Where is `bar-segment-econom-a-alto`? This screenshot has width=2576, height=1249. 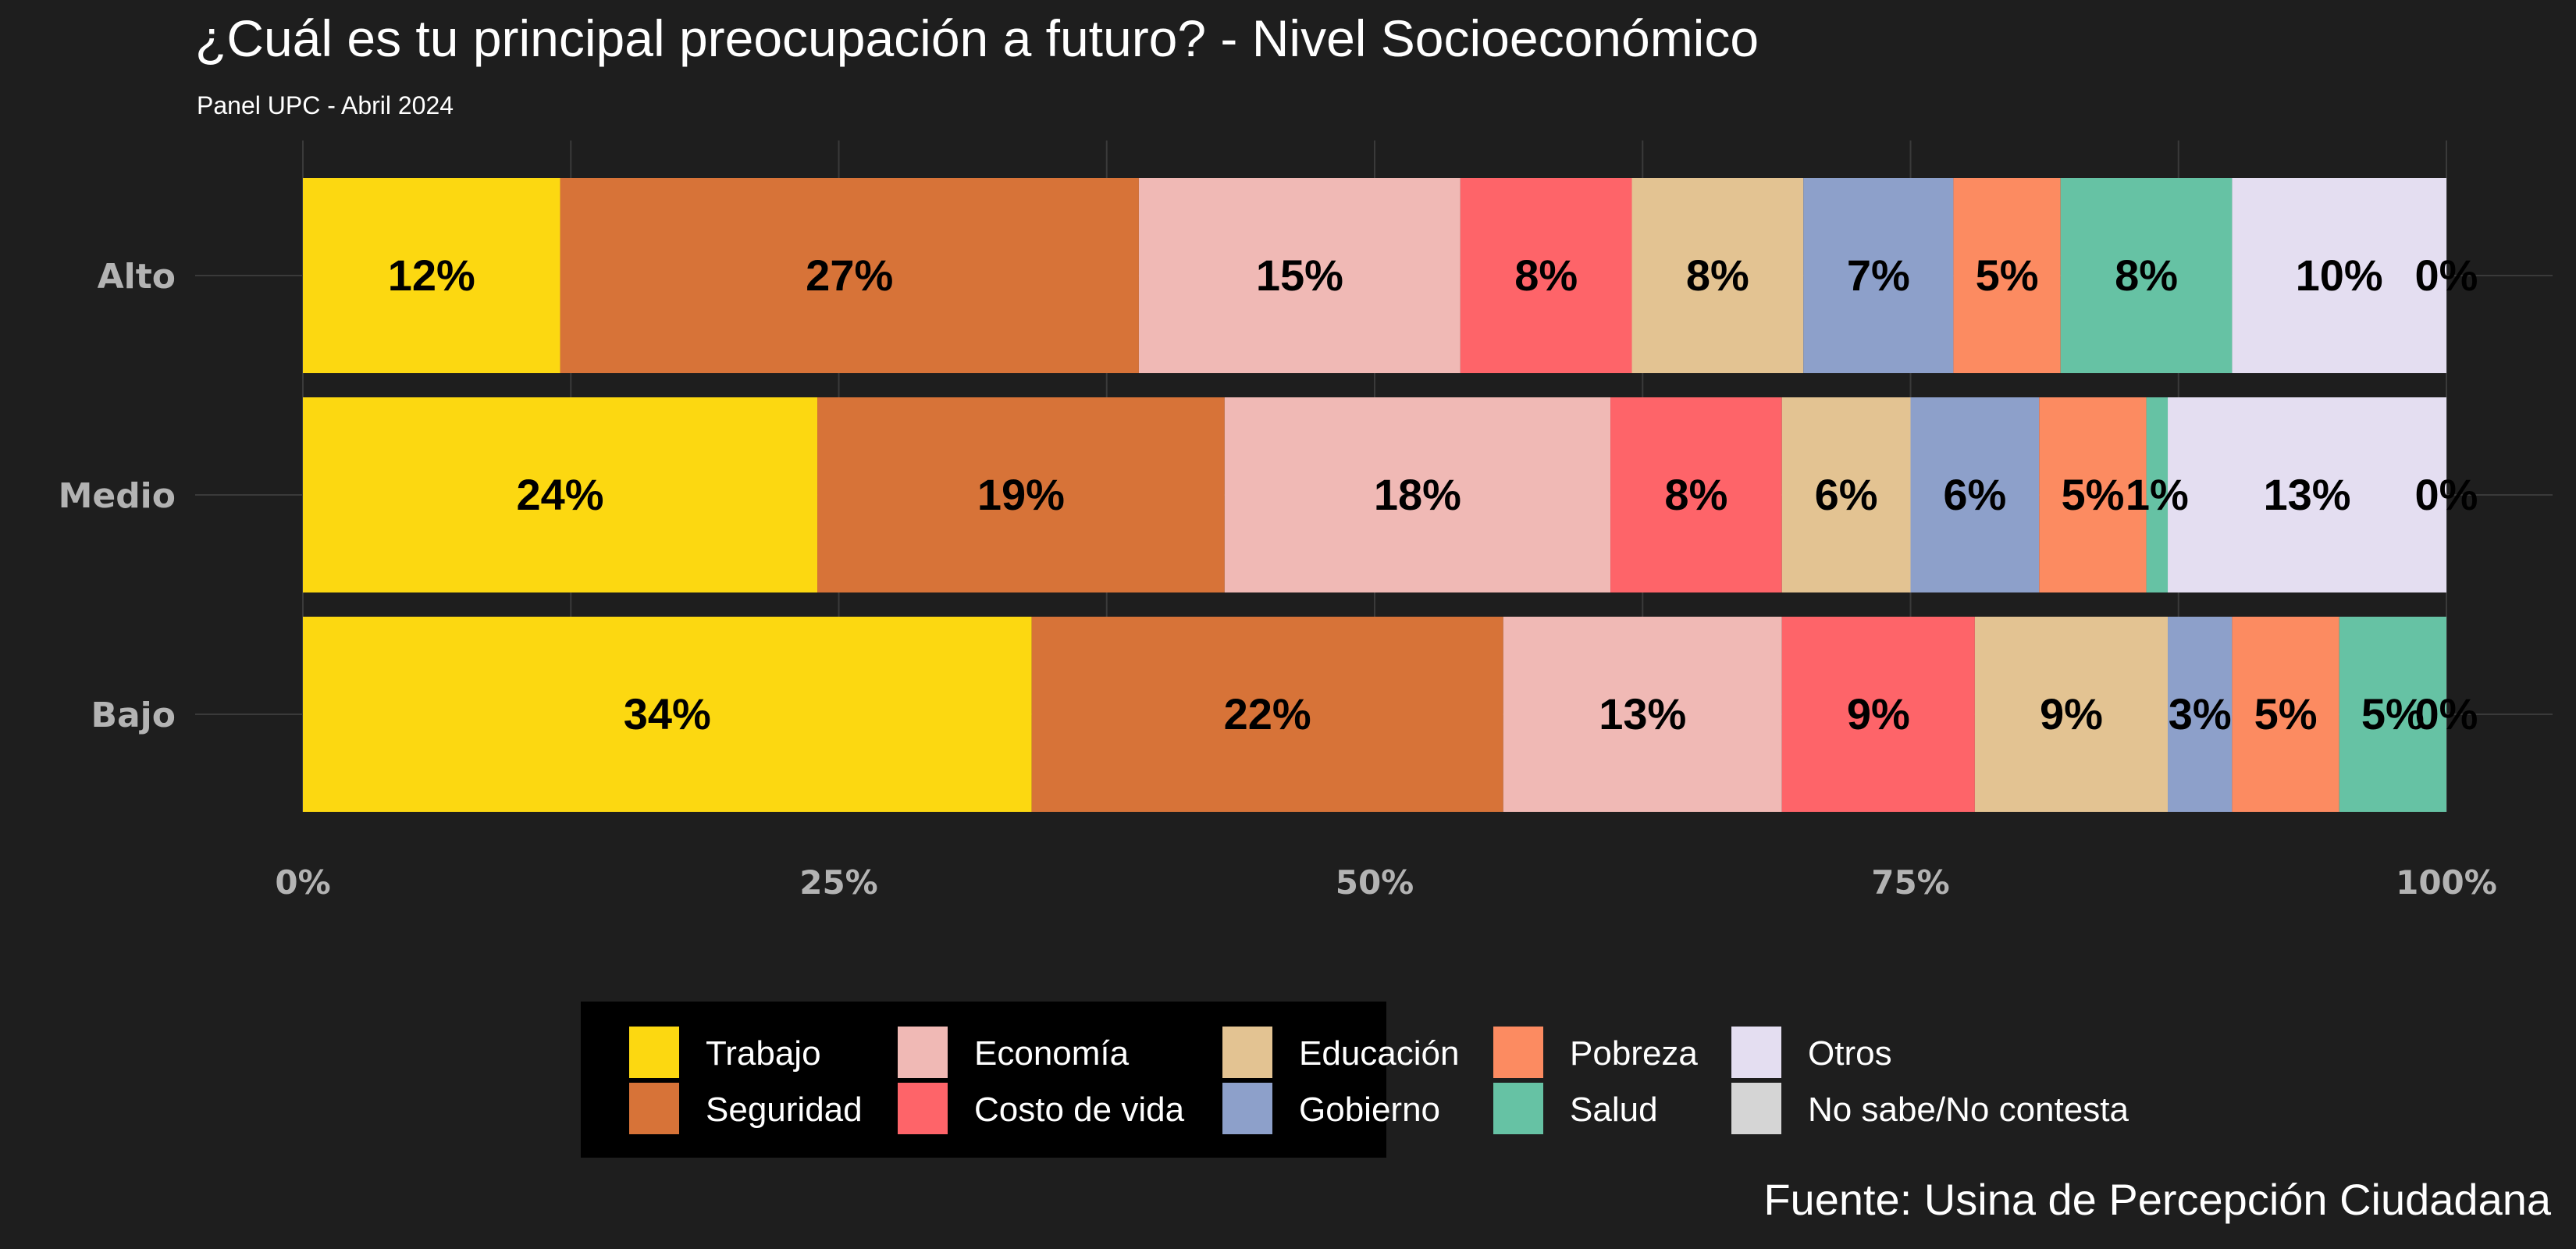
bar-segment-econom-a-alto is located at coordinates (1299, 275).